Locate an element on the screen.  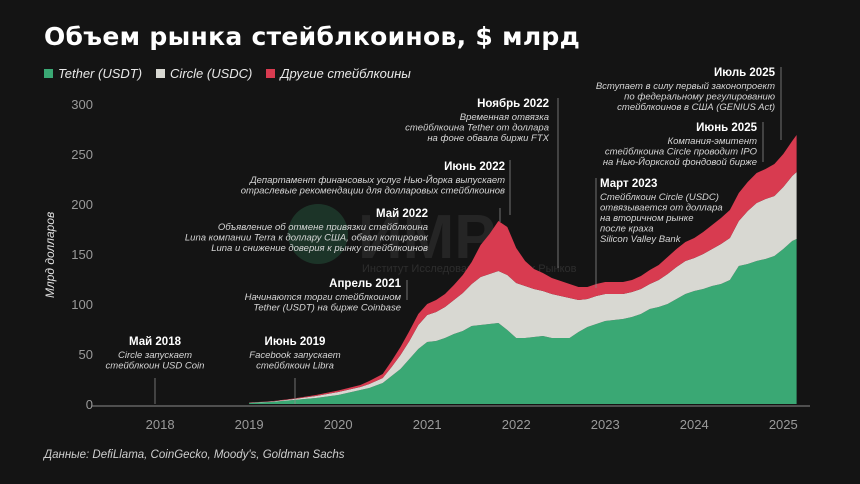
annotation-text: Компания-эмитент is located at coordinates (713, 141).